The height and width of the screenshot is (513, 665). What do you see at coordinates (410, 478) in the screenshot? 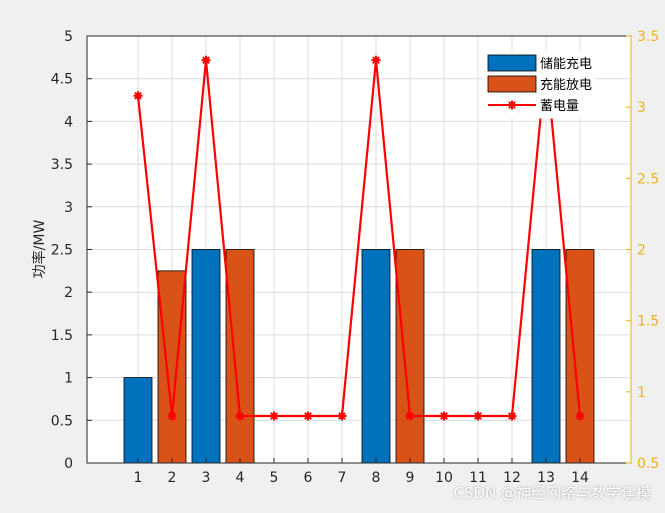
I see `x-tick-label: 9` at bounding box center [410, 478].